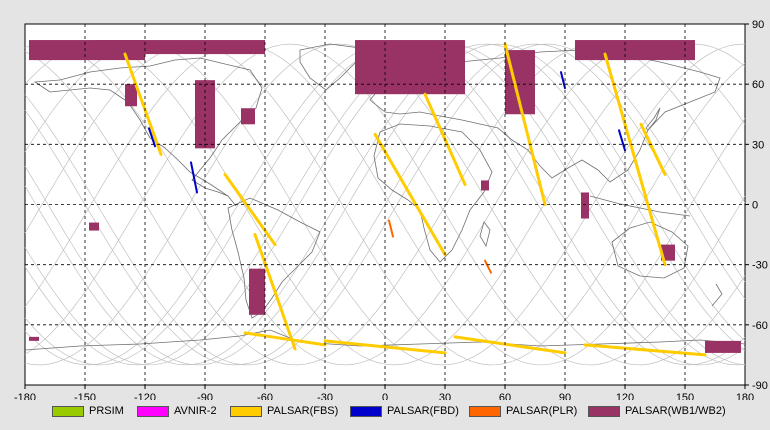 The height and width of the screenshot is (430, 770). Describe the element at coordinates (25, 396) in the screenshot. I see `tick-label-lon: -180` at that location.